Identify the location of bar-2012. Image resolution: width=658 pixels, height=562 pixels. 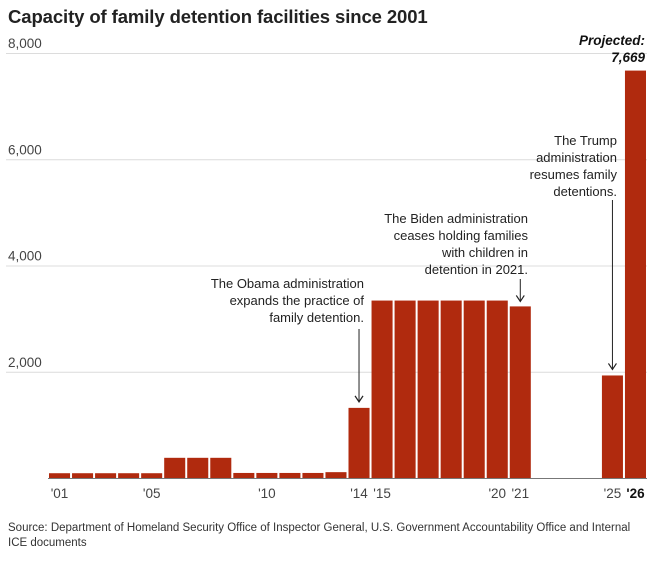
(313, 475).